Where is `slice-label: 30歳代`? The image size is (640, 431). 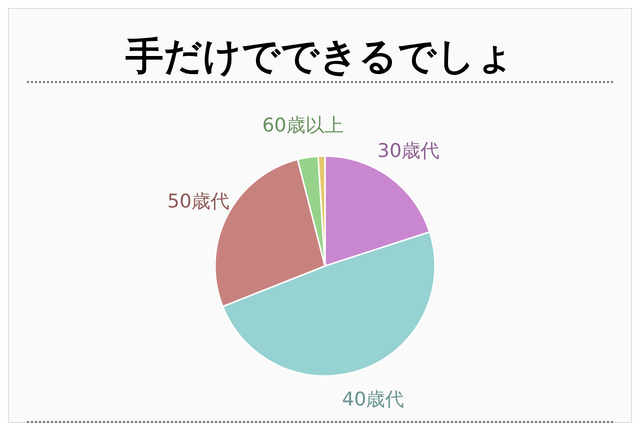
slice-label: 30歳代 is located at coordinates (408, 151).